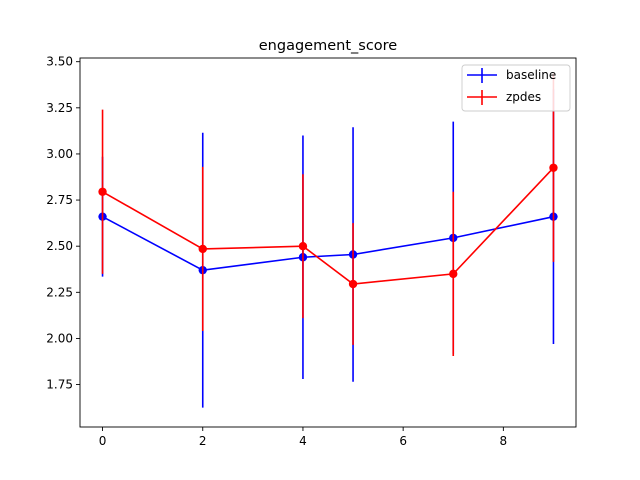 The width and height of the screenshot is (640, 480). I want to click on legend: baseline zpdes, so click(516, 88).